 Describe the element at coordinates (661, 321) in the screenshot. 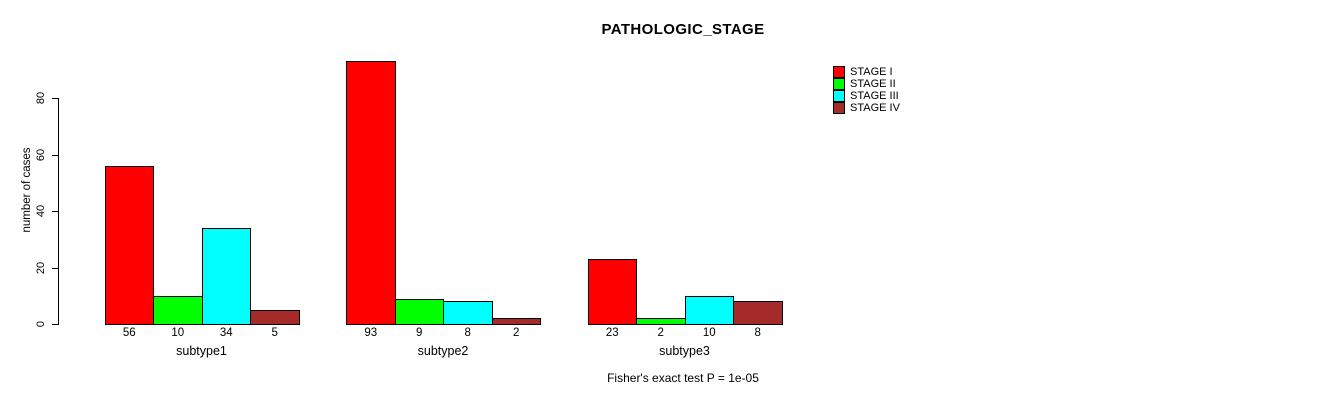

I see `bar-stage-ii-subtype3` at that location.